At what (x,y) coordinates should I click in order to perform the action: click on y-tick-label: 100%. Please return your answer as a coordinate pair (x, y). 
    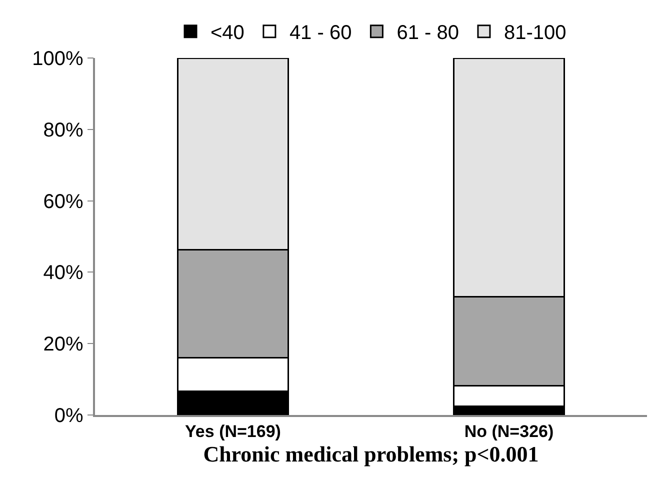
    Looking at the image, I should click on (58, 59).